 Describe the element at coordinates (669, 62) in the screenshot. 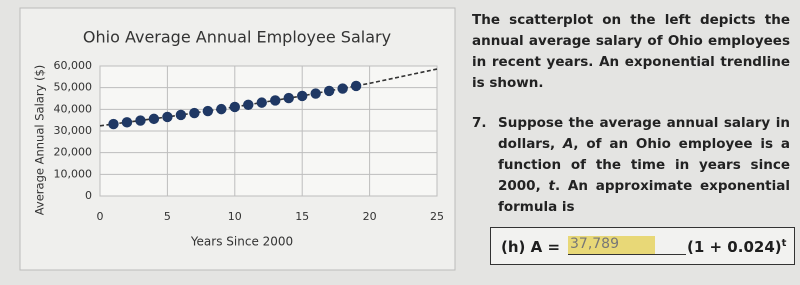

I see `intro-bold: exponential` at that location.